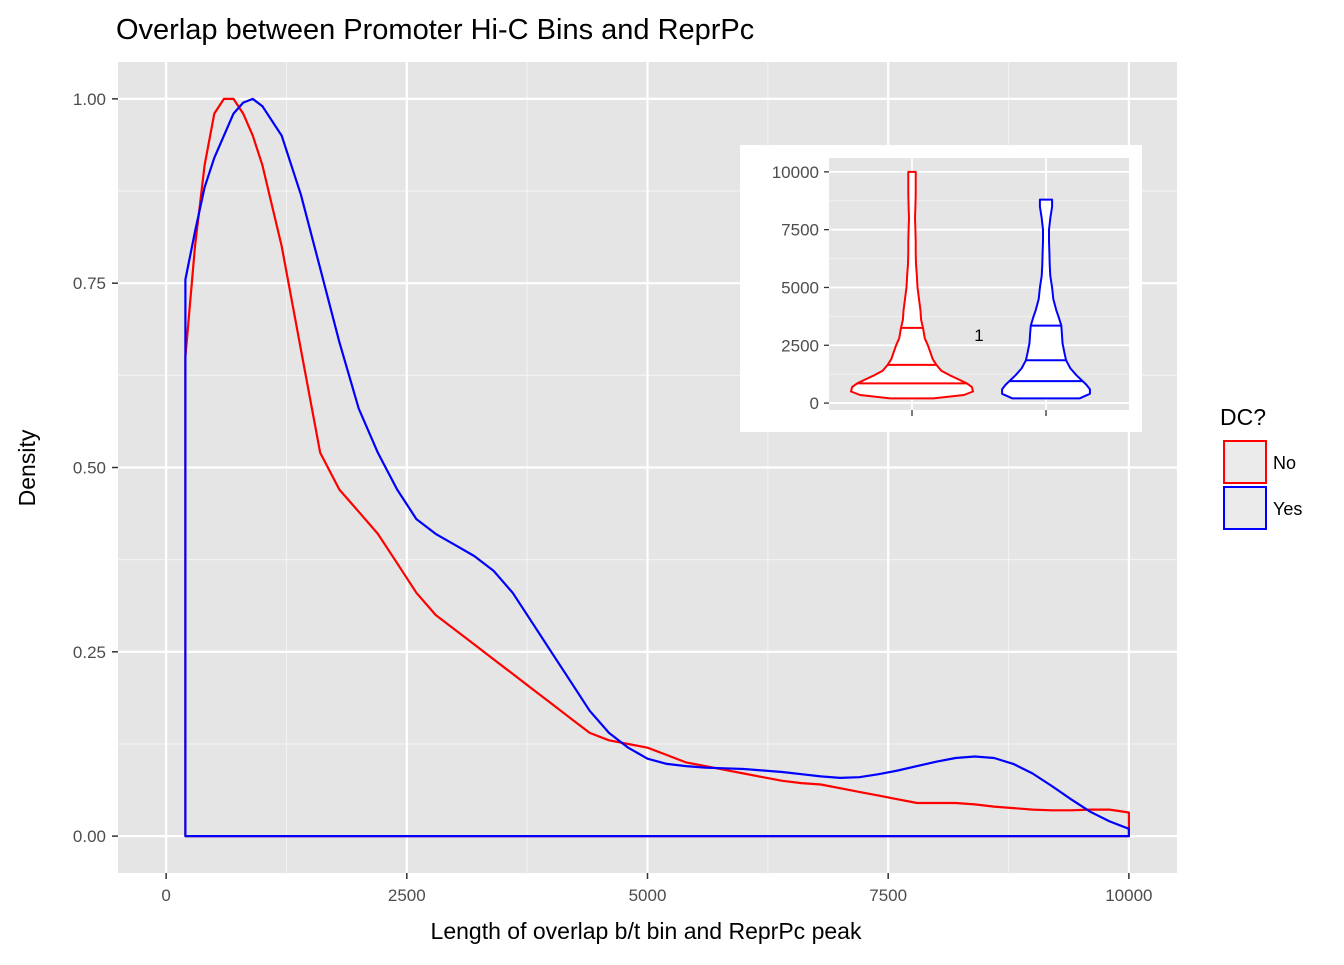  I want to click on legend: DC? No Yes, so click(1261, 467).